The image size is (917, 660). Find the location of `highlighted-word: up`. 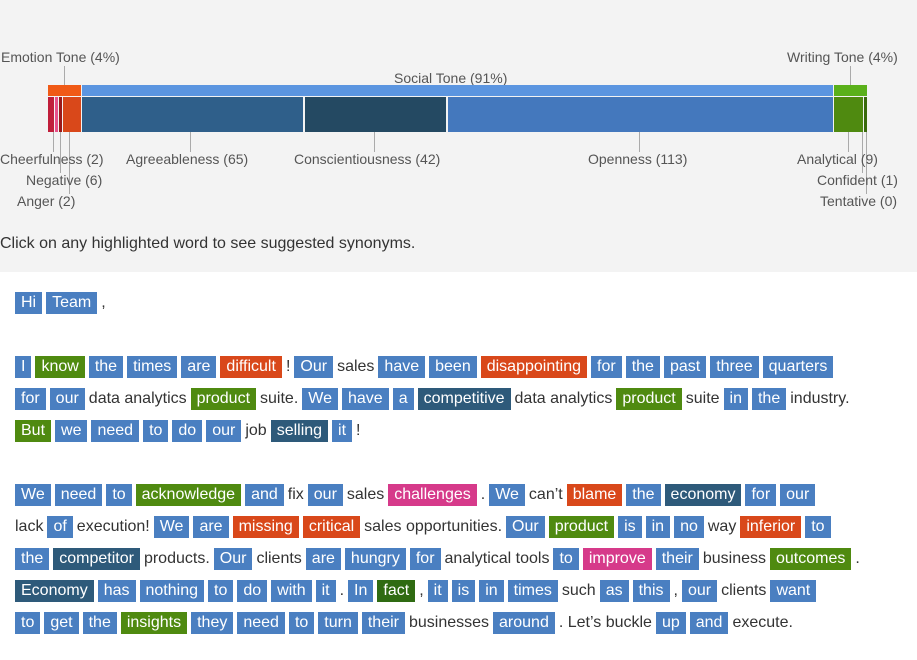

highlighted-word: up is located at coordinates (670, 623).